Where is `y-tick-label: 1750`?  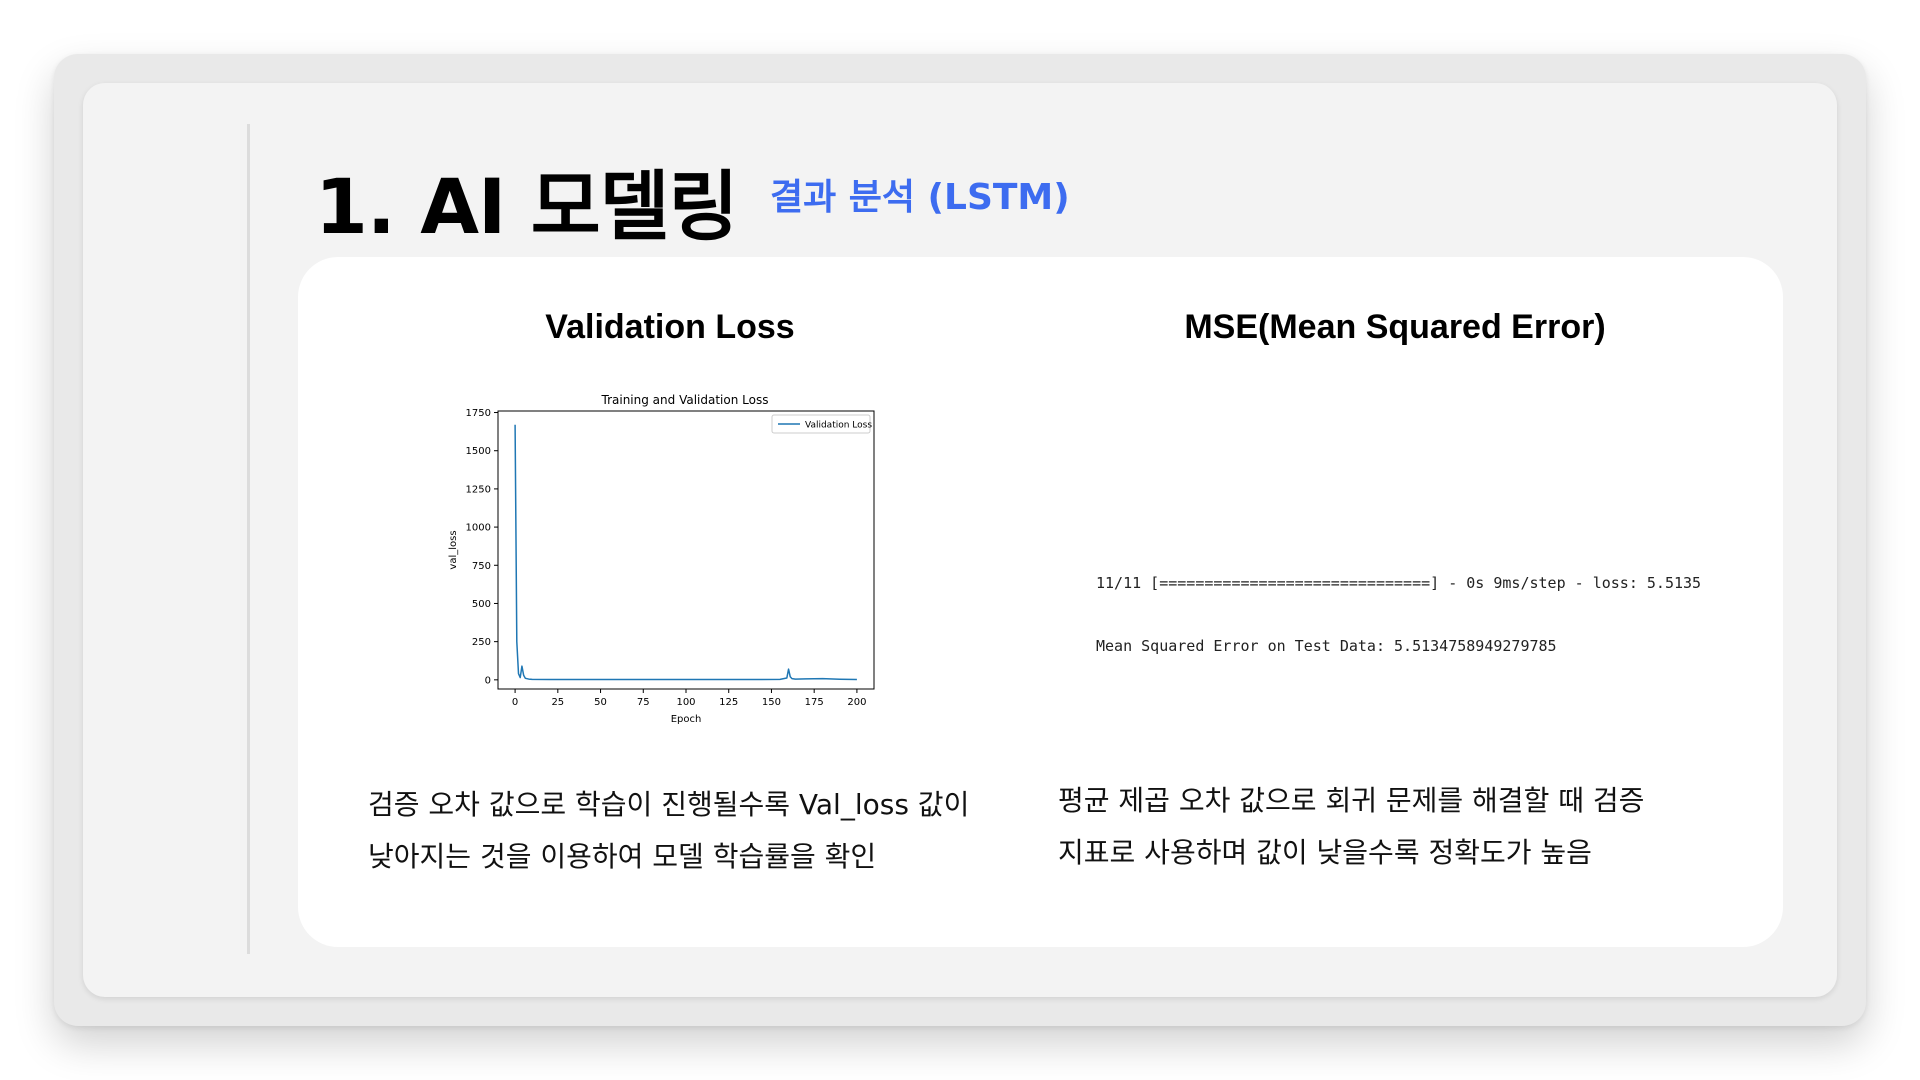 y-tick-label: 1750 is located at coordinates (478, 413).